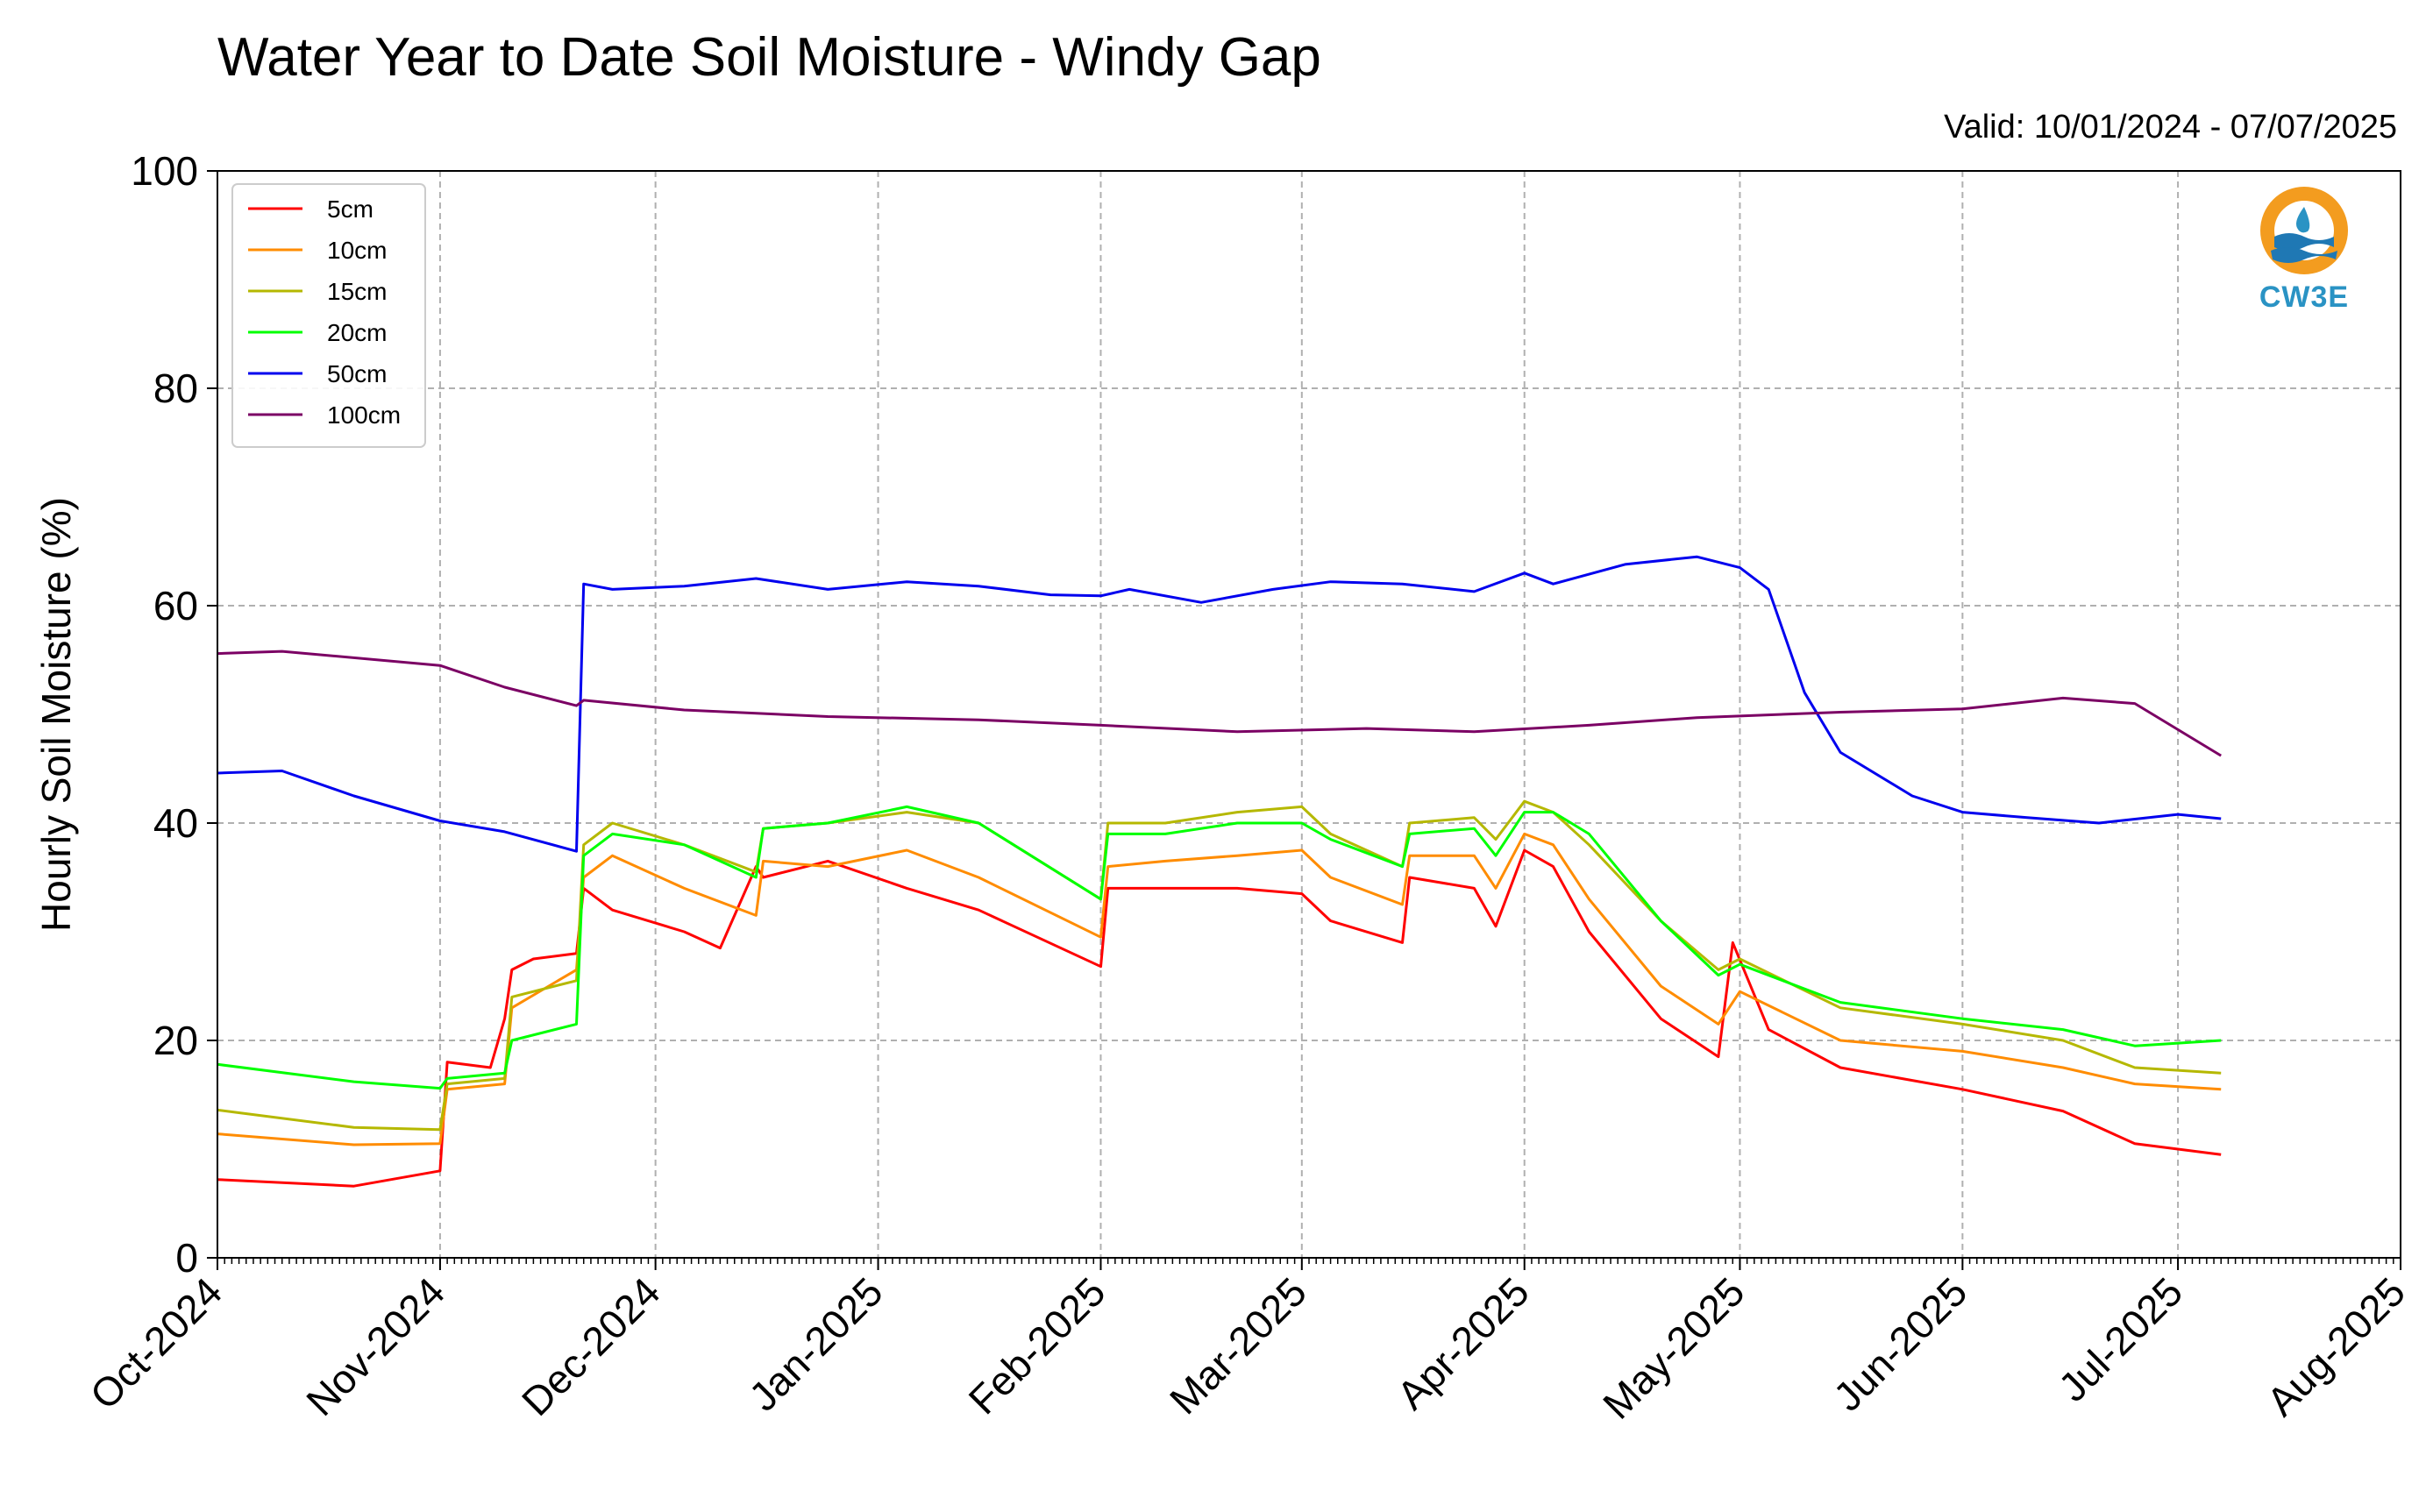 This screenshot has height=1512, width=2426. Describe the element at coordinates (375, 1346) in the screenshot. I see `x-tick-label: Nov-2024` at that location.